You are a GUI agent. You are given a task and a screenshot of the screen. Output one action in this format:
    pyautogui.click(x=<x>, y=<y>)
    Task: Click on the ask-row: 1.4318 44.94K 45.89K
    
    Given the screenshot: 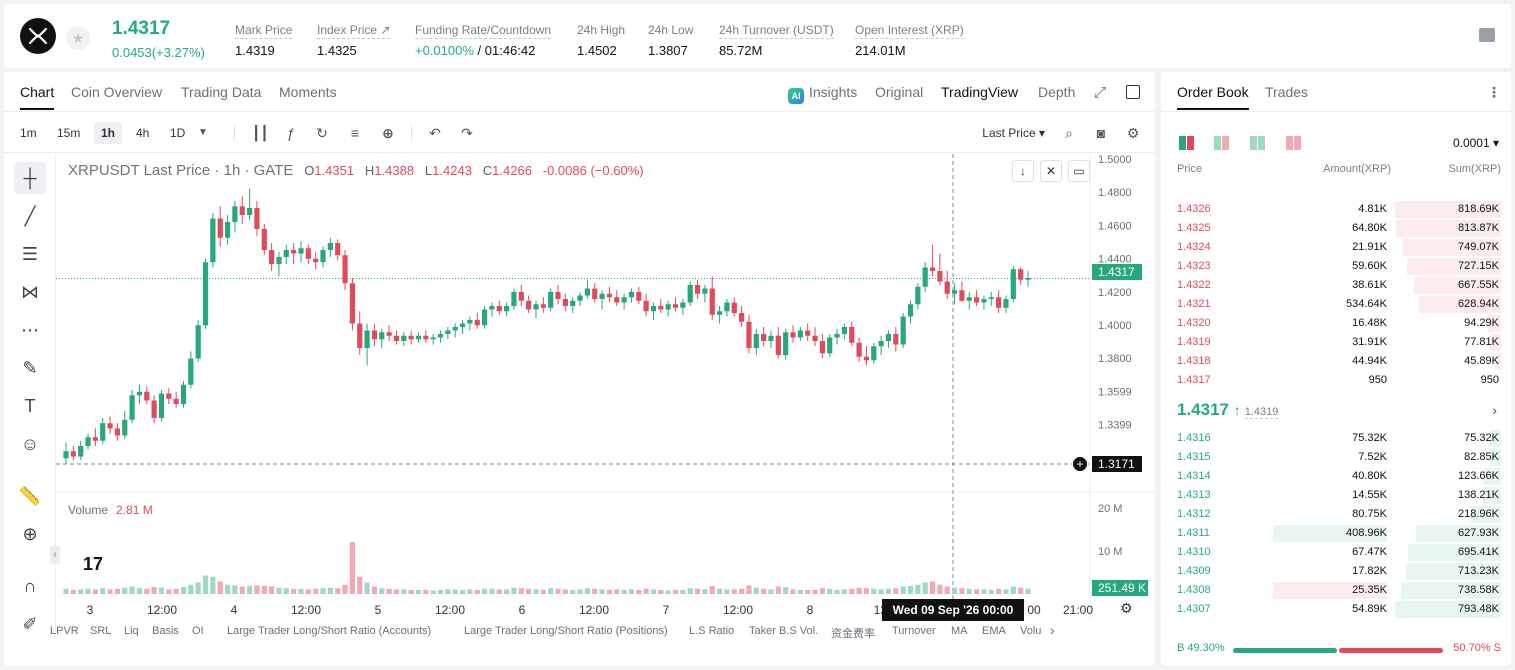 What is the action you would take?
    pyautogui.click(x=1336, y=361)
    